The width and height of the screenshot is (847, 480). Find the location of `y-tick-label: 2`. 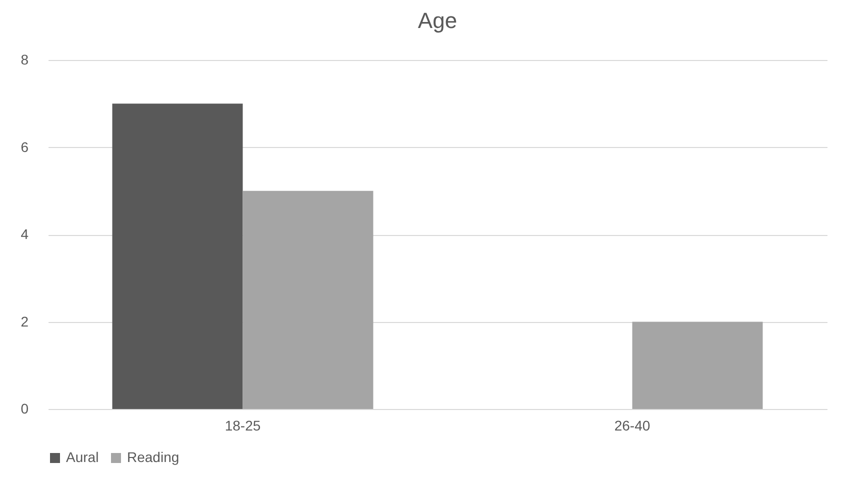

y-tick-label: 2 is located at coordinates (24, 321).